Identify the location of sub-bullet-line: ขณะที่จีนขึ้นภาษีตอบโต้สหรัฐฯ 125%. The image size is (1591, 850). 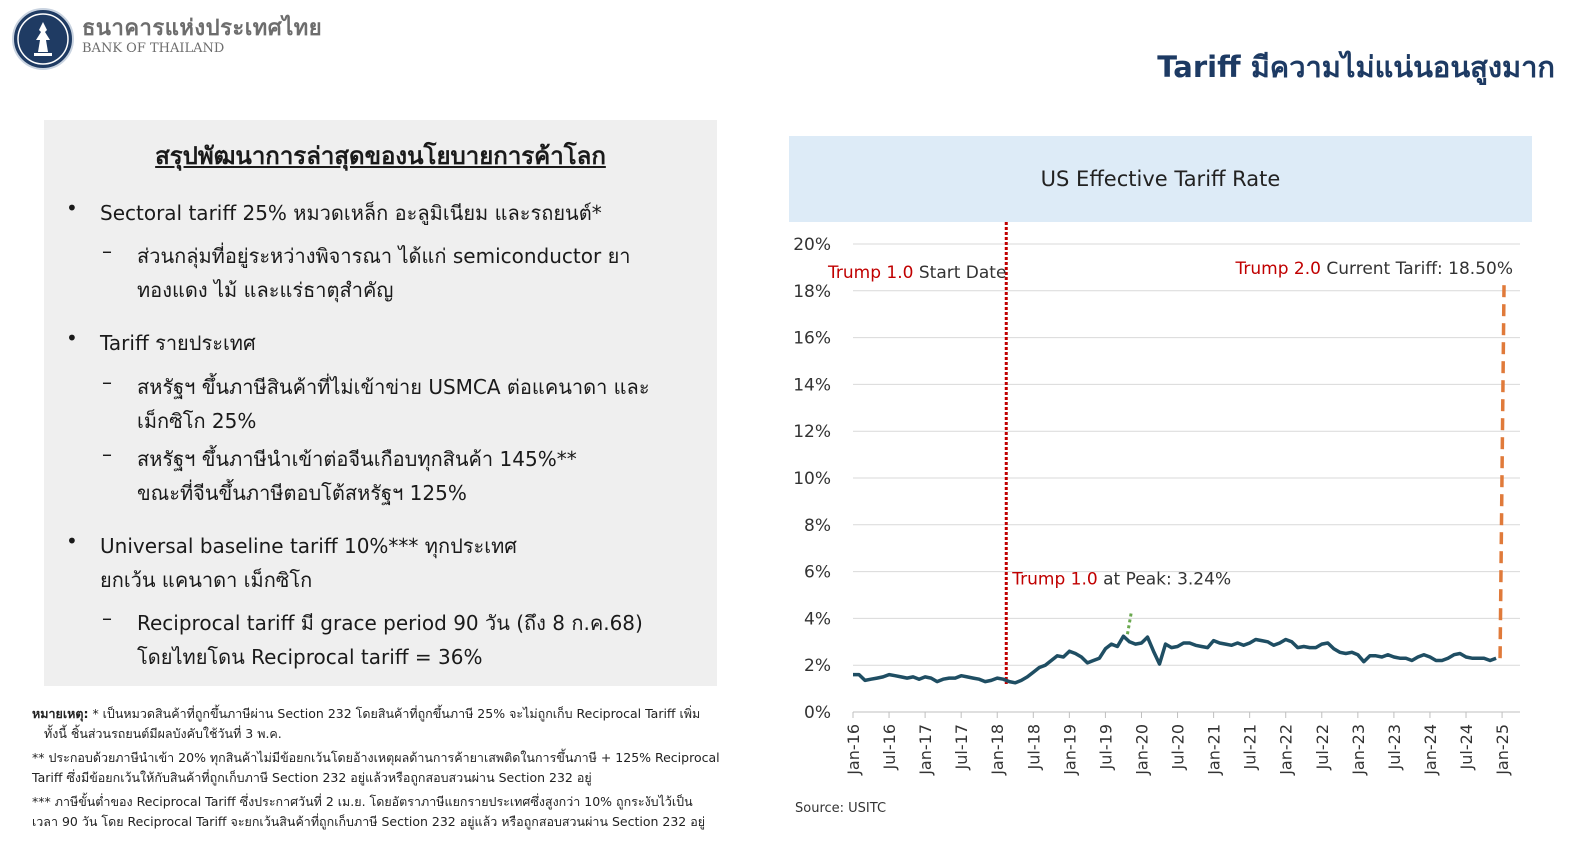
(302, 493).